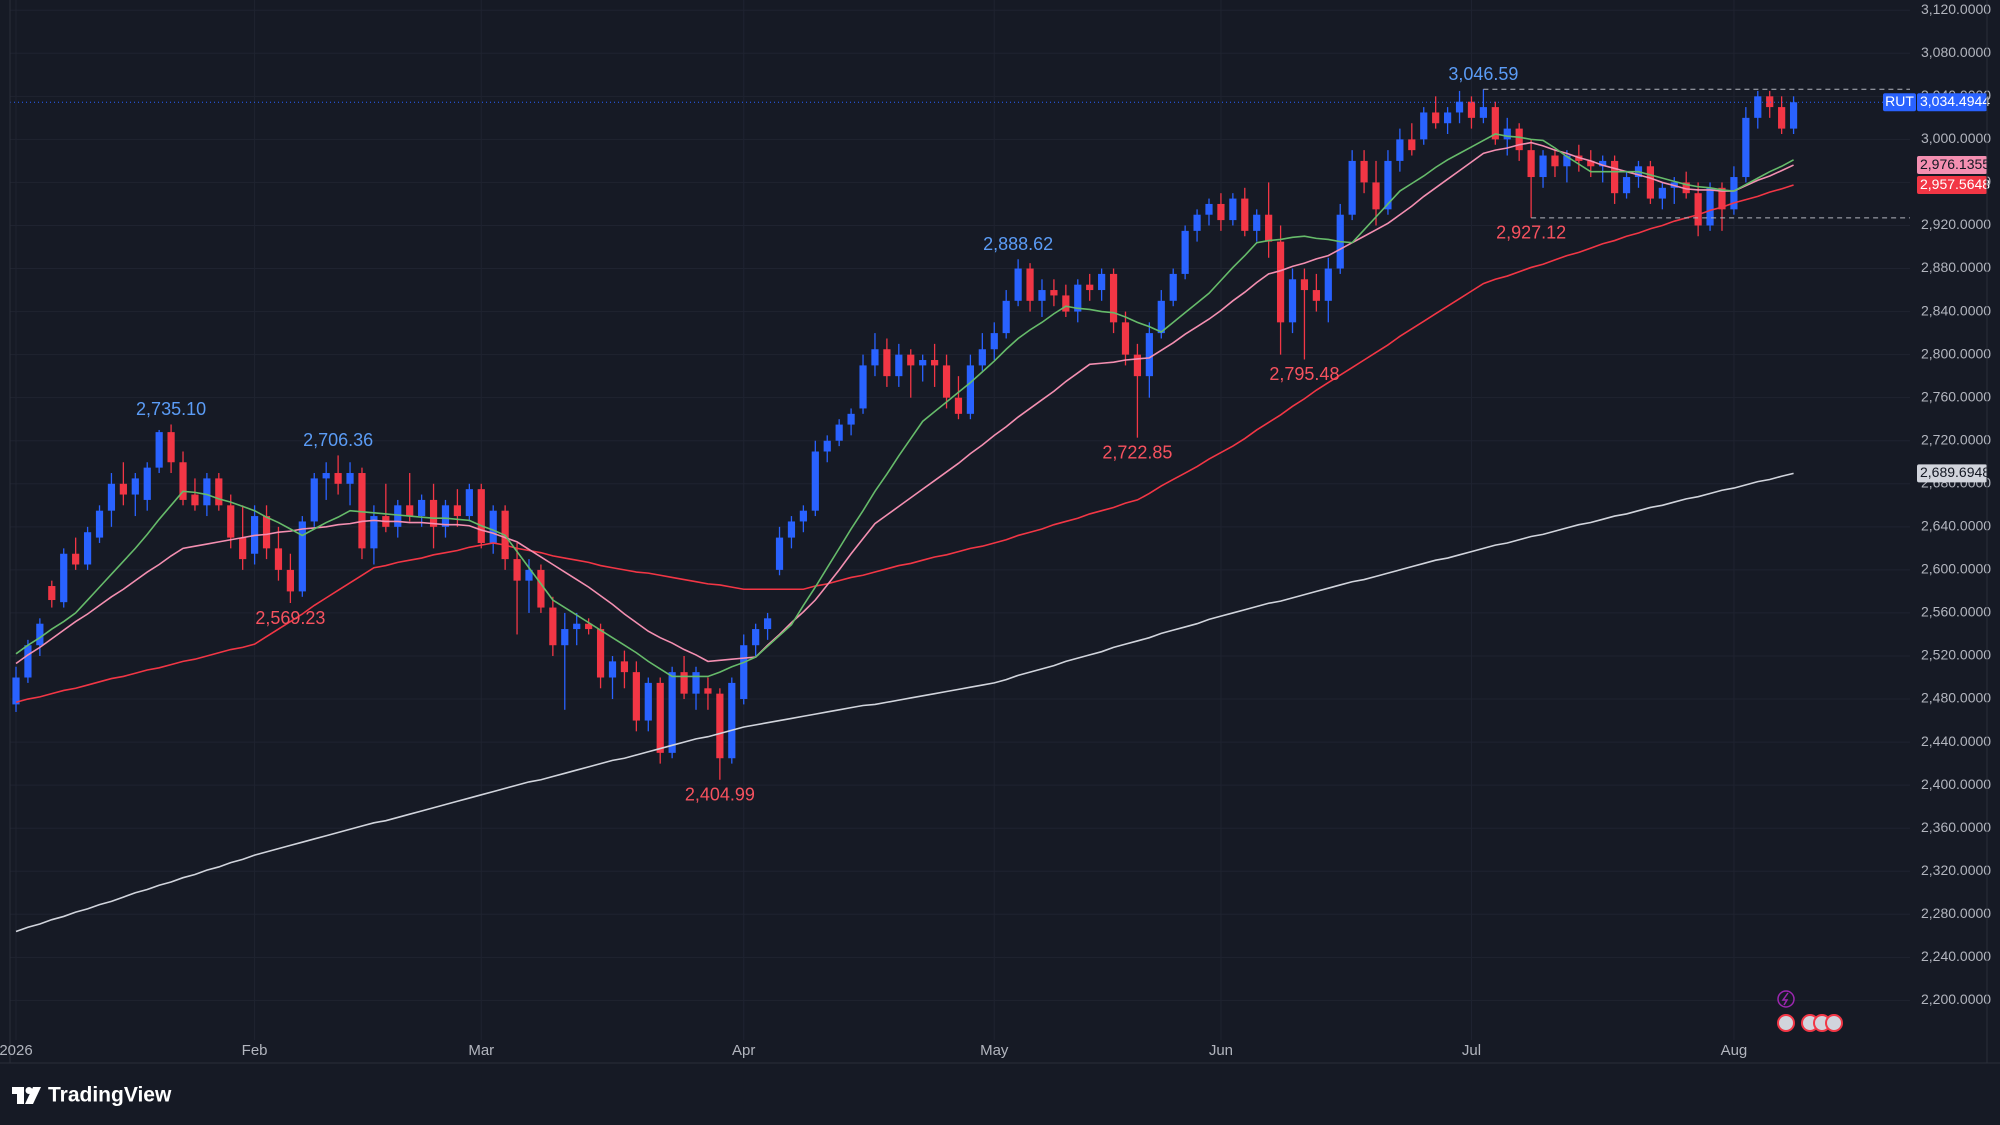 This screenshot has height=1125, width=2000. Describe the element at coordinates (720, 795) in the screenshot. I see `price-annotation: 2,404.99` at that location.